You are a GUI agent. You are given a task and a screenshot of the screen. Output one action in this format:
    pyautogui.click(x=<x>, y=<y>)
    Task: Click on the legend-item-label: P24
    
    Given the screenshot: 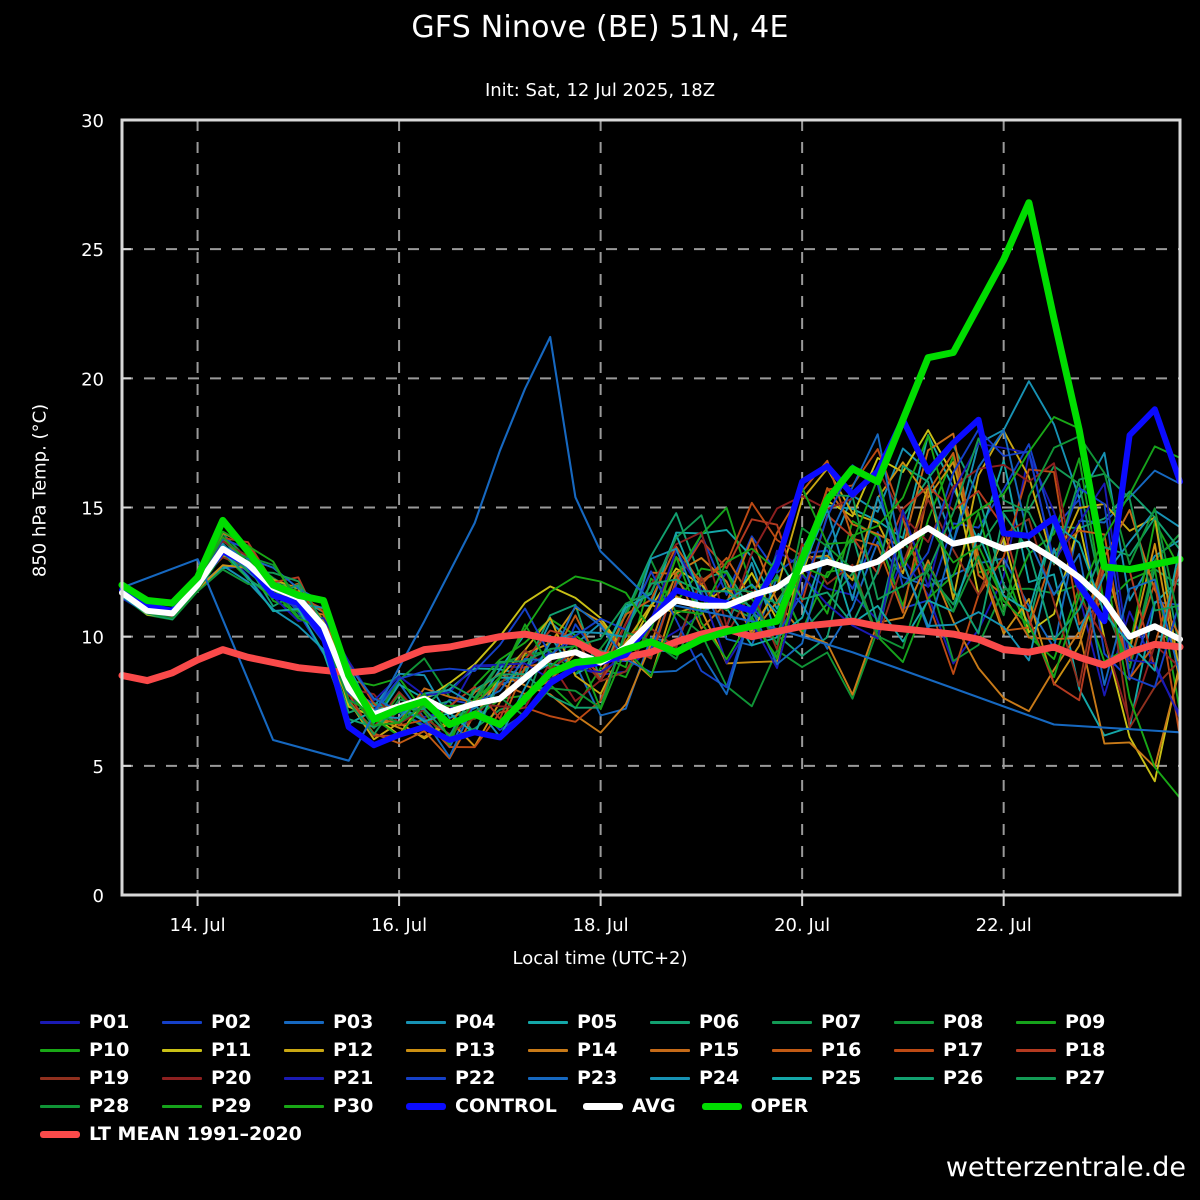 What is the action you would take?
    pyautogui.click(x=719, y=1078)
    